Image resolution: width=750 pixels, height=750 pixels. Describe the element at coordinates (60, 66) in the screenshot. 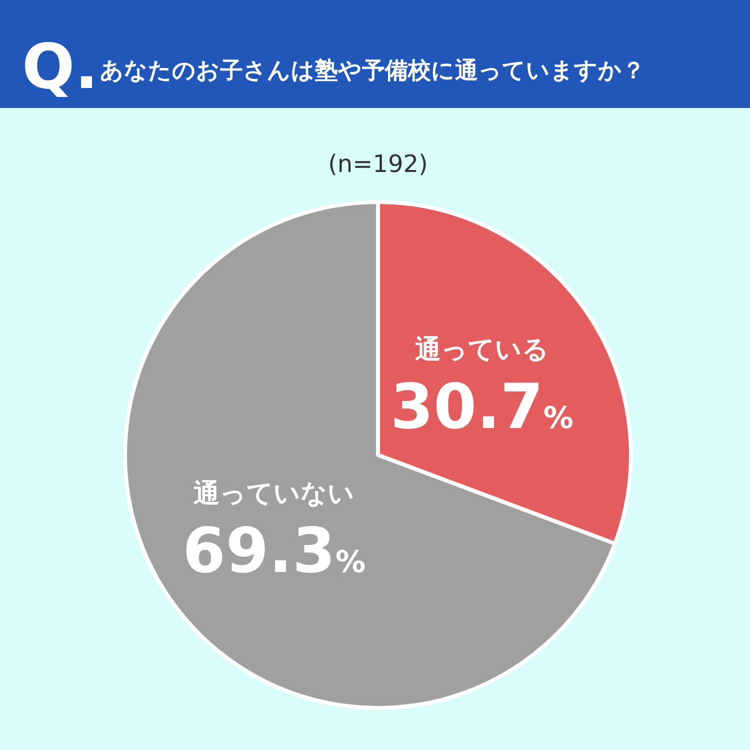

I see `chart-title: Q.` at that location.